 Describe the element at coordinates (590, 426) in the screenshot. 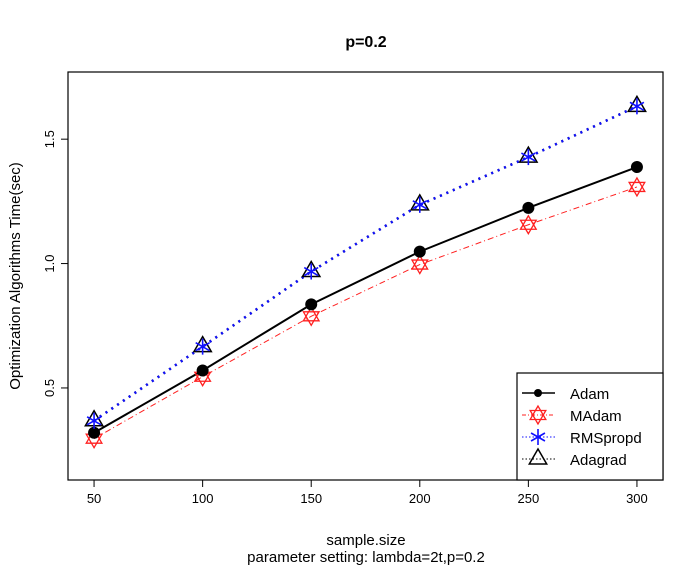

I see `legend: Adam MAdam RMSpropd Adagrad` at that location.